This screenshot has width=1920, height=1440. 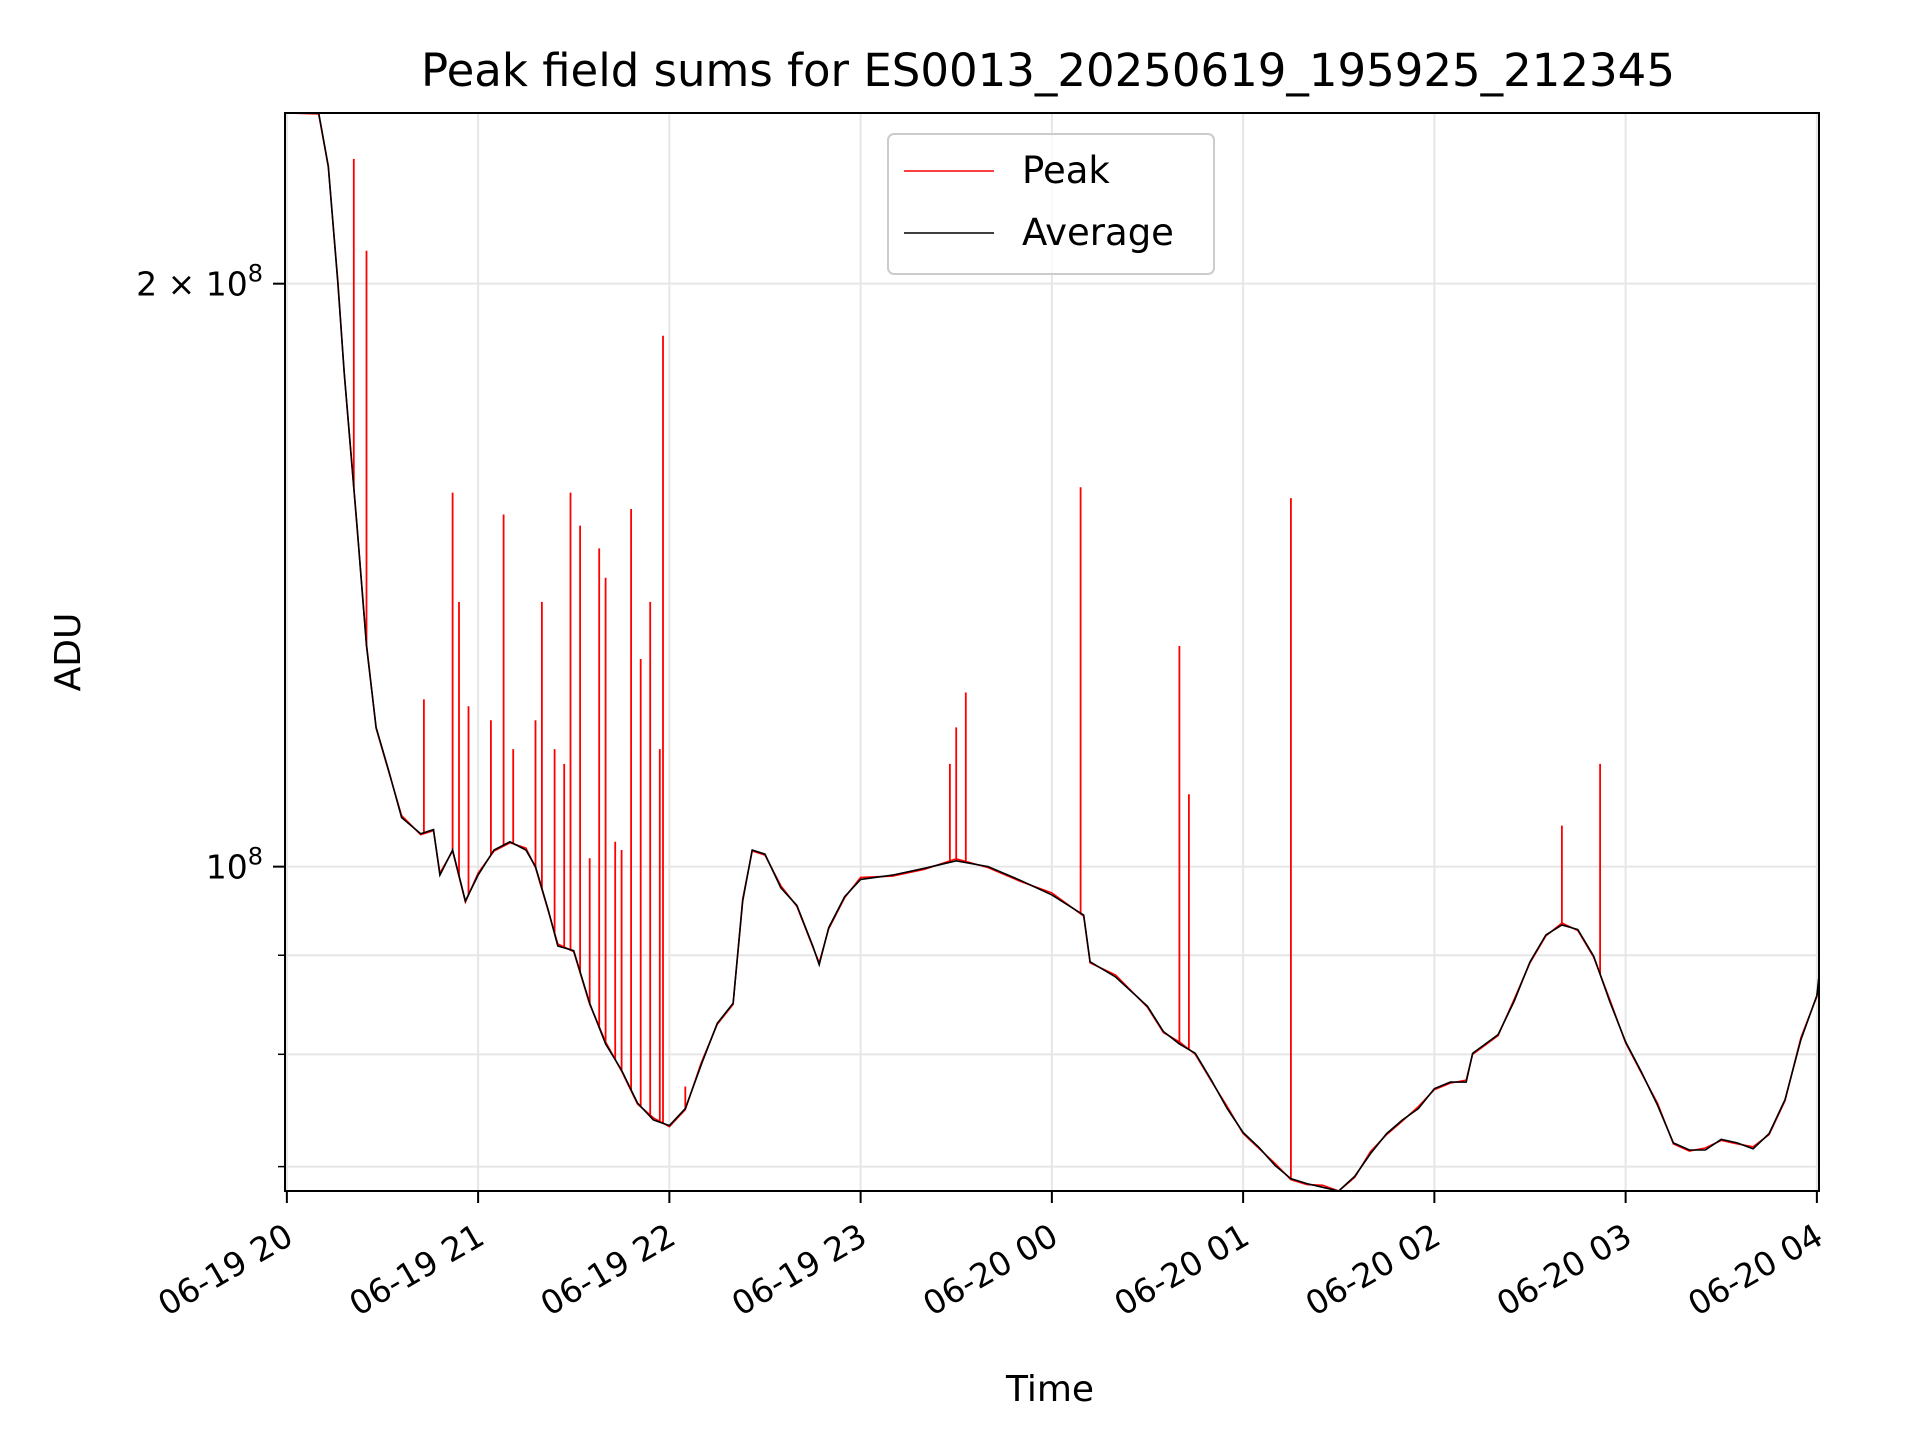 What do you see at coordinates (199, 282) in the screenshot?
I see `y-tick-label: 2 × 108` at bounding box center [199, 282].